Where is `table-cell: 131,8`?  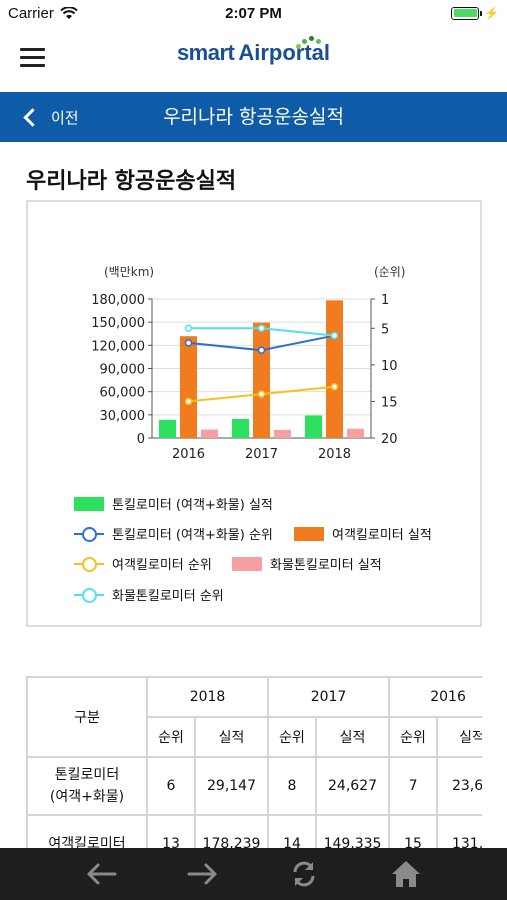
table-cell: 131,8 is located at coordinates (459, 831).